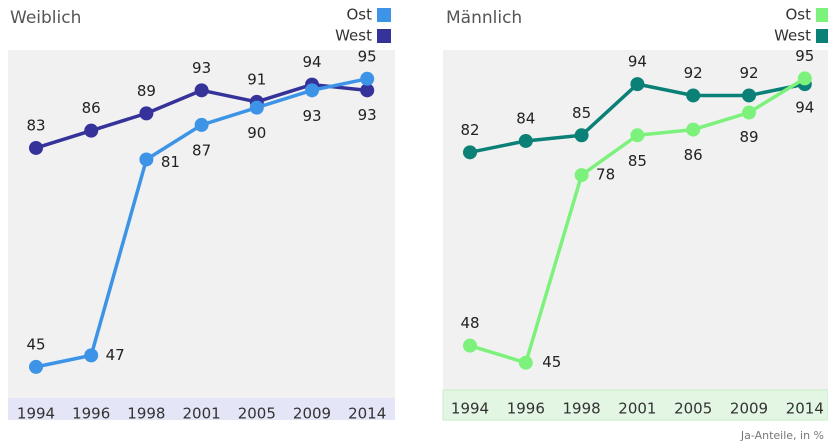  Describe the element at coordinates (525, 118) in the screenshot. I see `data-label: 84` at that location.